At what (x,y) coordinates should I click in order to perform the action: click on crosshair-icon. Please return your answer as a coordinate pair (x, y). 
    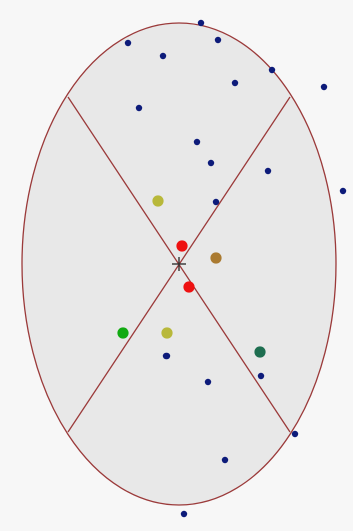
    Looking at the image, I should click on (179, 264).